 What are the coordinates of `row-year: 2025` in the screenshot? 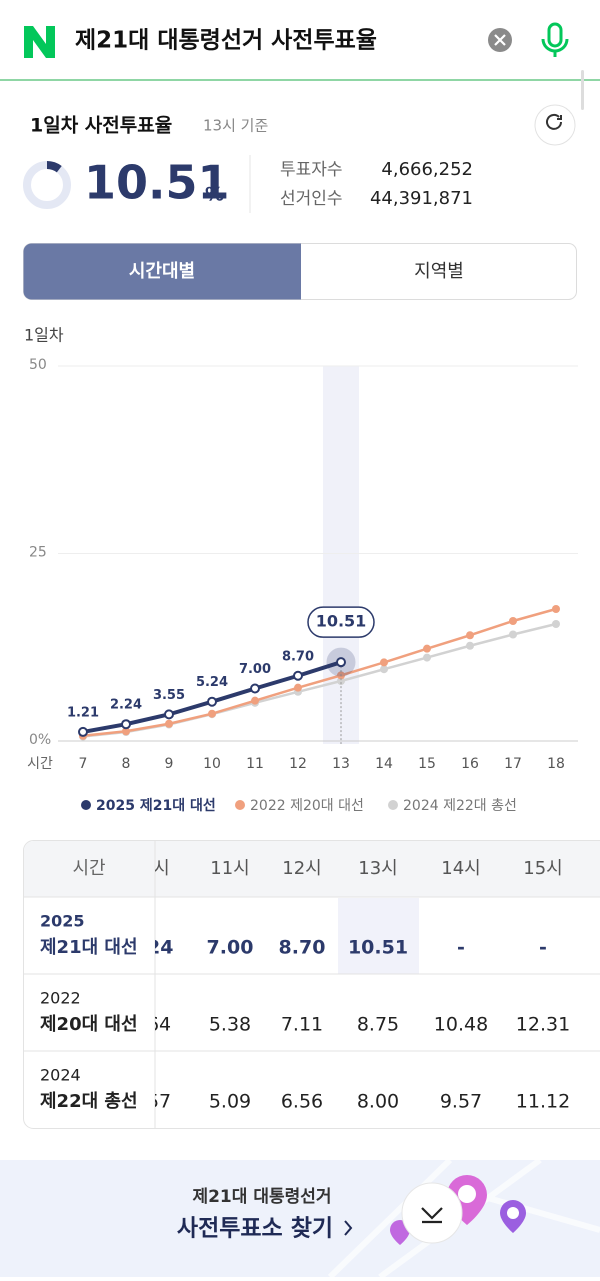 It's located at (62, 921).